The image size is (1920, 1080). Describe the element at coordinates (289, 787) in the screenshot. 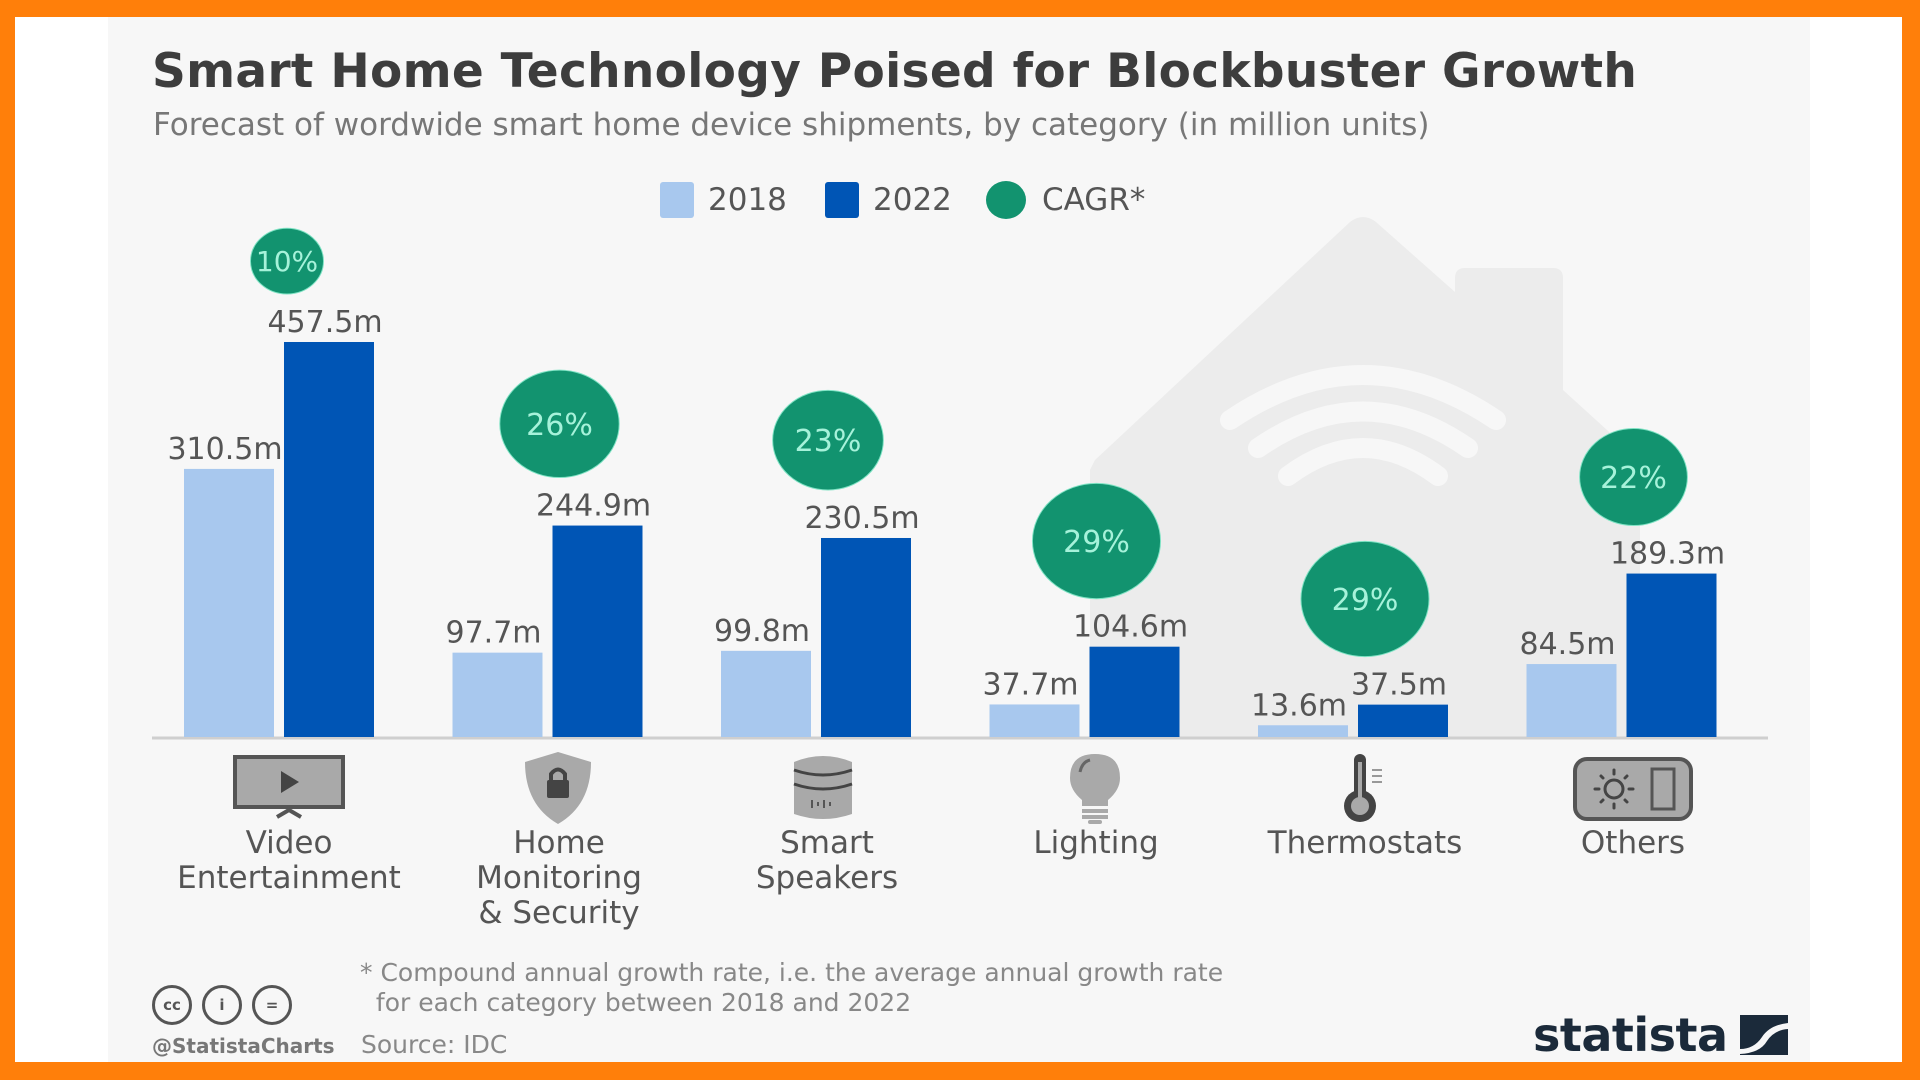

I see `tv-play-icon` at that location.